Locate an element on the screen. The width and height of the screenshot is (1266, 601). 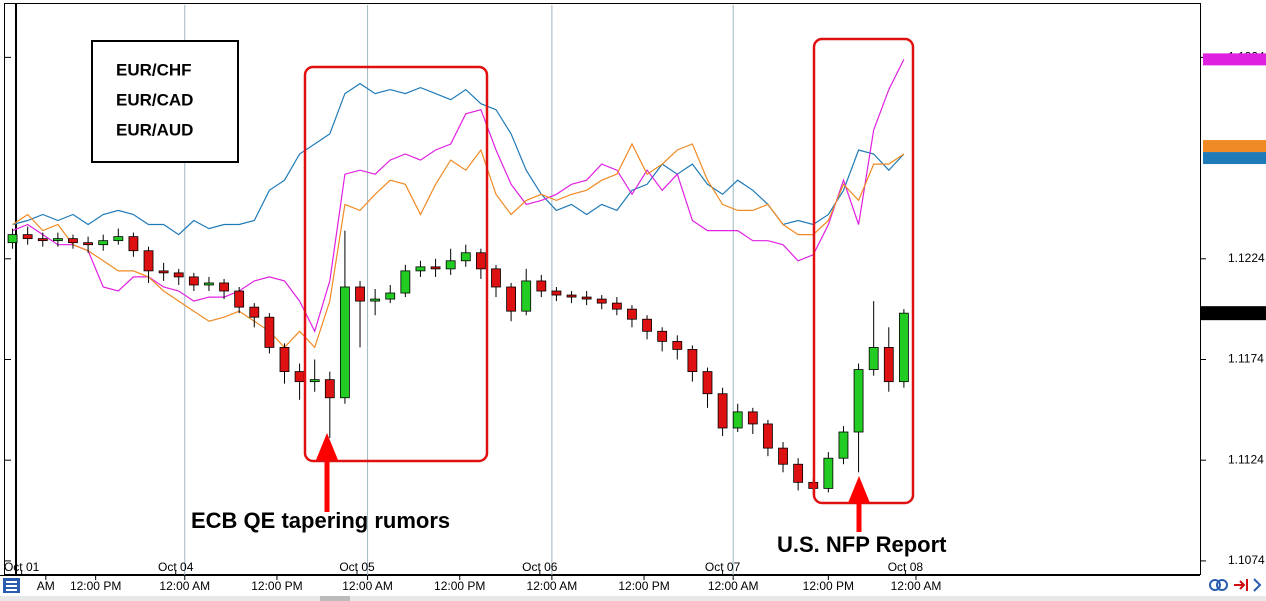
legend-entries: EUR/CHF EUR/CAD EUR/AUD is located at coordinates (154, 99).